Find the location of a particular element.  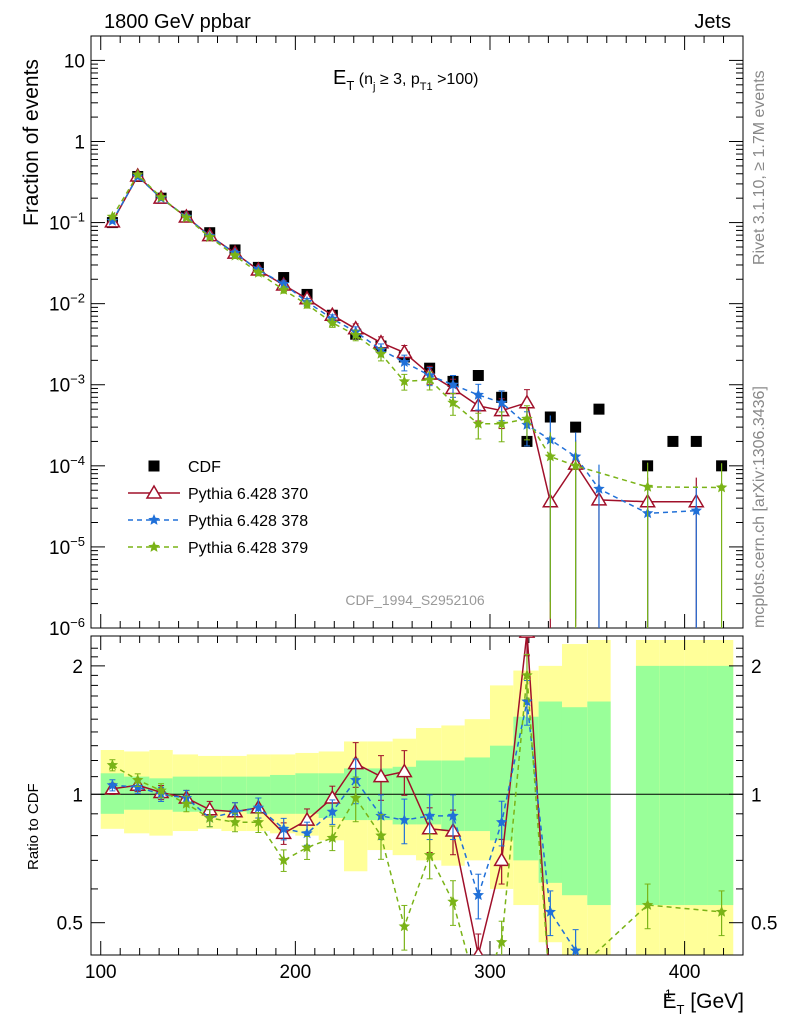

main-y-tick-label: 10⁻⁶ is located at coordinates (67, 627).